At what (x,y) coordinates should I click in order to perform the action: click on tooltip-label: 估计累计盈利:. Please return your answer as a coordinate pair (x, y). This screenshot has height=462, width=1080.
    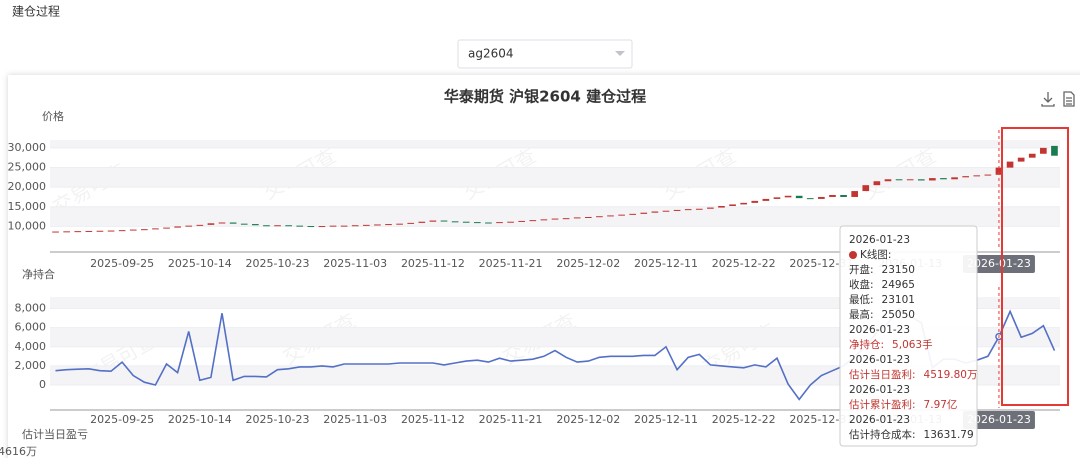
    Looking at the image, I should click on (882, 404).